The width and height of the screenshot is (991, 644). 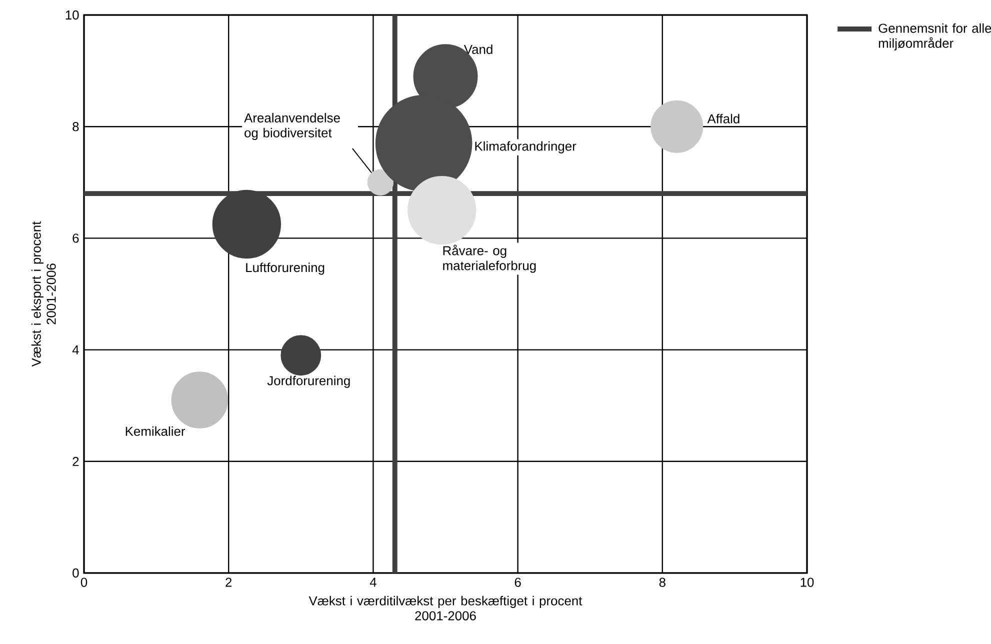 I want to click on x-tick-label: 2, so click(x=229, y=582).